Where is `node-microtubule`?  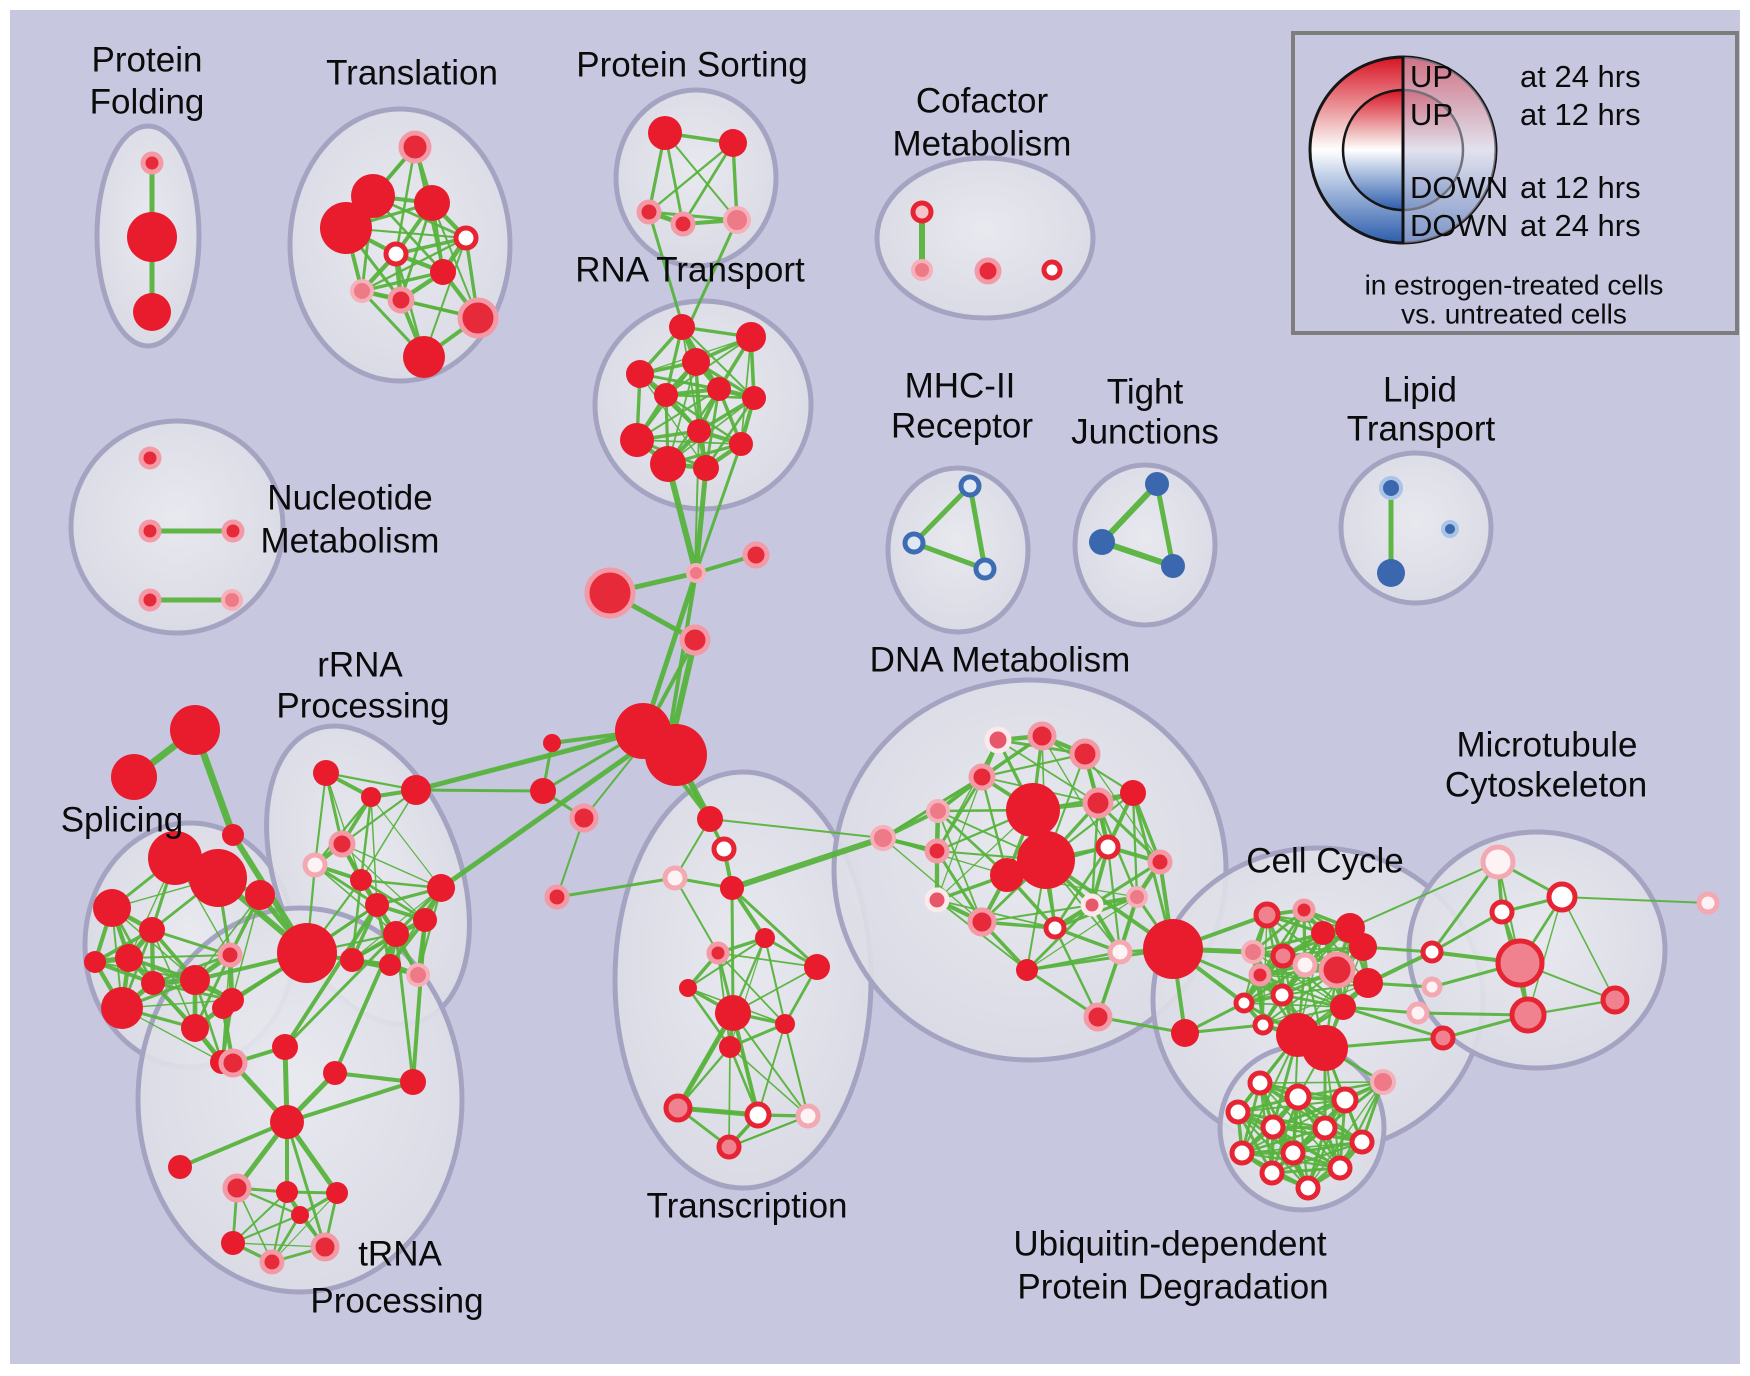
node-microtubule is located at coordinates (1562, 897).